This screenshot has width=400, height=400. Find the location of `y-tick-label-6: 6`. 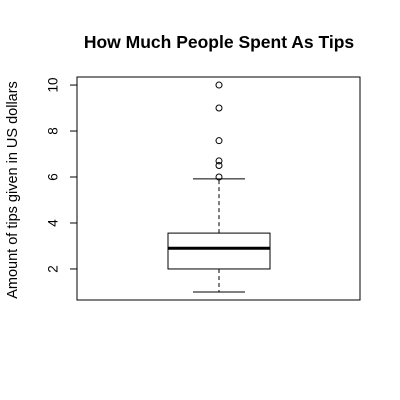

y-tick-label-6: 6 is located at coordinates (53, 177).